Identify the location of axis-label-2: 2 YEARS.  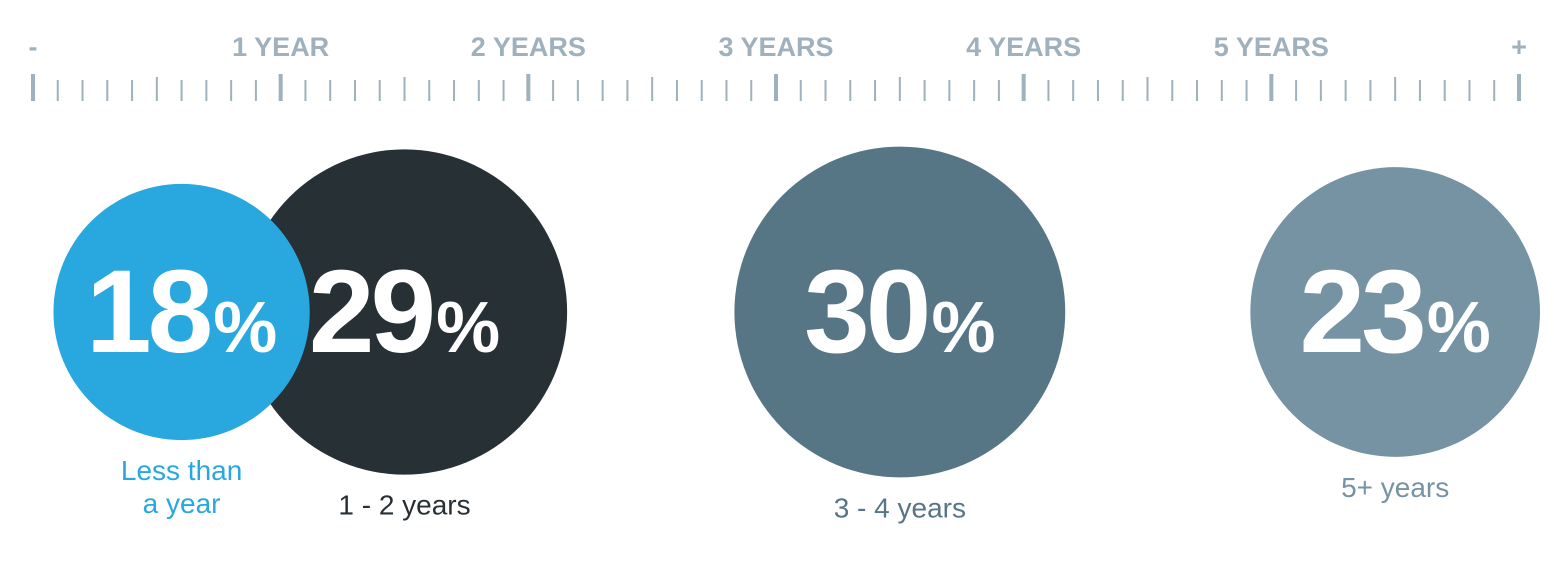
(528, 47).